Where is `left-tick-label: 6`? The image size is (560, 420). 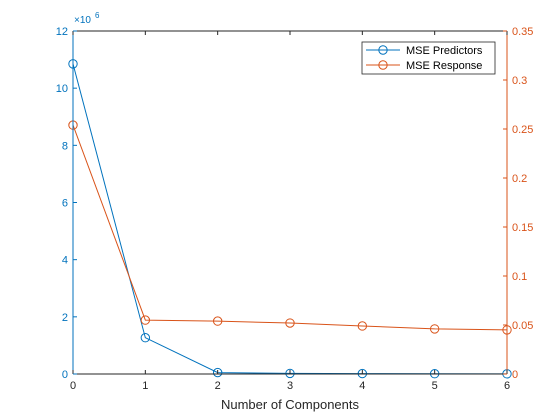
left-tick-label: 6 is located at coordinates (65, 204).